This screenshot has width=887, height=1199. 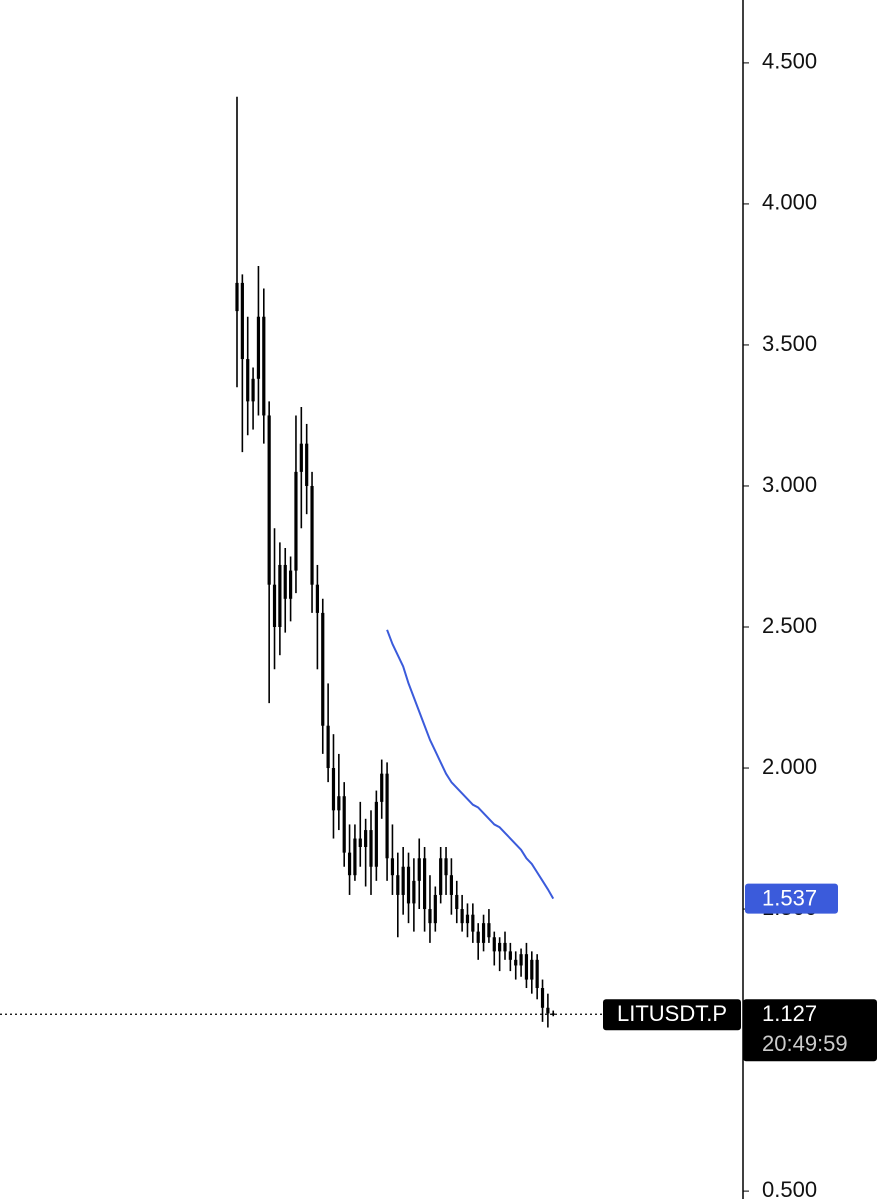 I want to click on countdown-label: 20:49:59, so click(x=805, y=1043).